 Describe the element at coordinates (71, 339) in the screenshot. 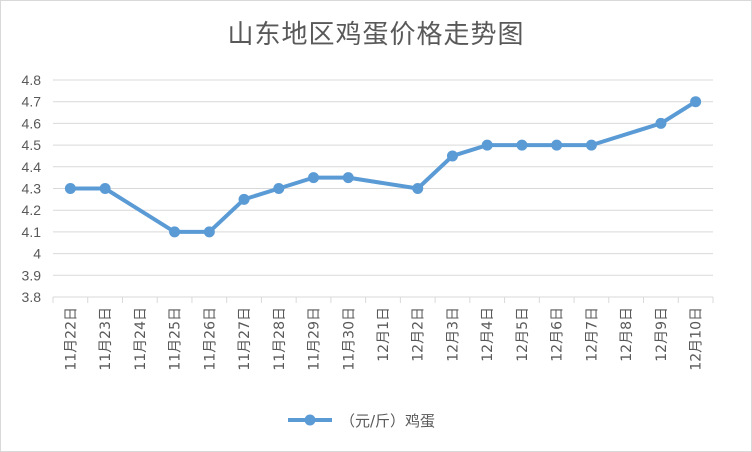

I see `x-tick-label: 11月22日` at that location.